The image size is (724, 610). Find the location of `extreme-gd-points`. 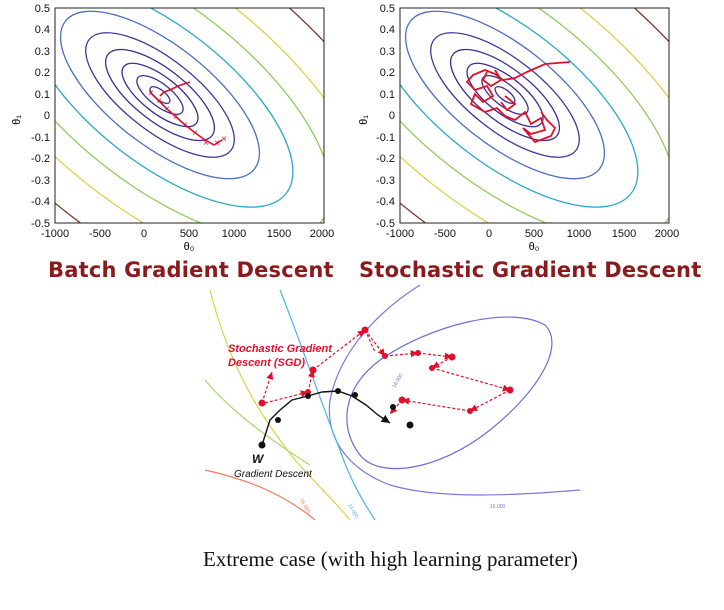

extreme-gd-points is located at coordinates (336, 418).